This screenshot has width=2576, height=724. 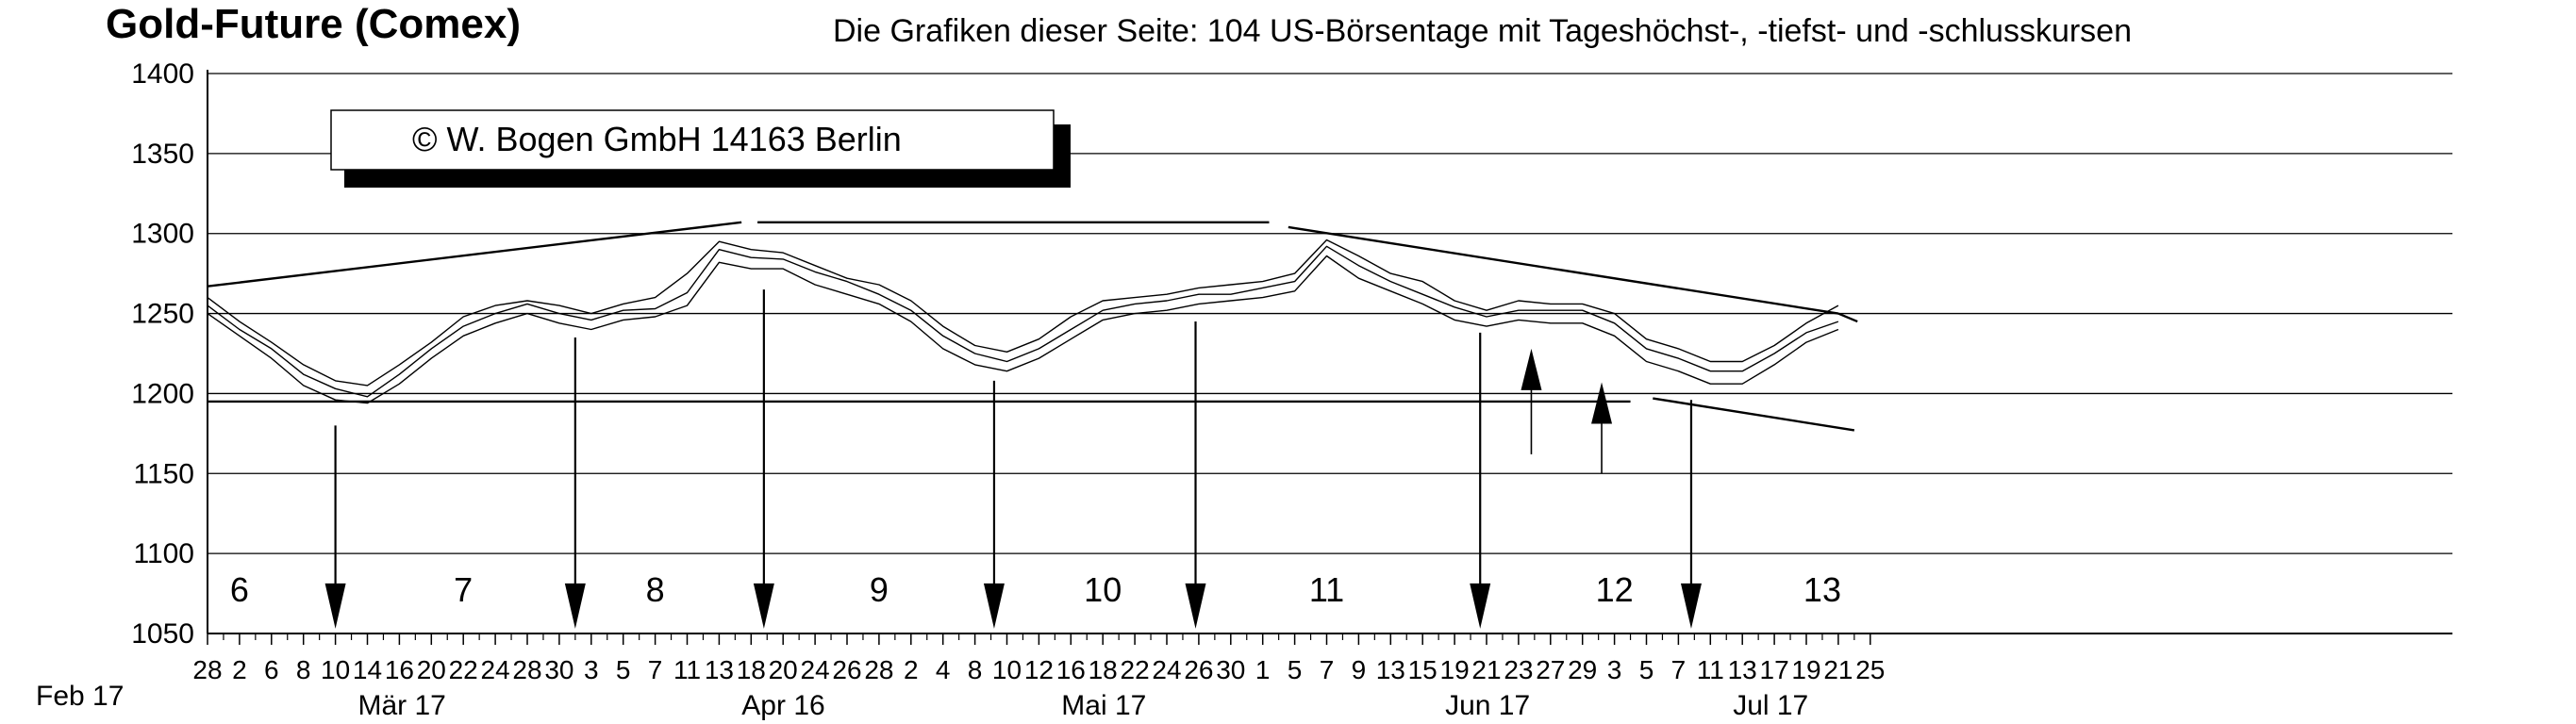 I want to click on cycle-label: 10, so click(x=1103, y=589).